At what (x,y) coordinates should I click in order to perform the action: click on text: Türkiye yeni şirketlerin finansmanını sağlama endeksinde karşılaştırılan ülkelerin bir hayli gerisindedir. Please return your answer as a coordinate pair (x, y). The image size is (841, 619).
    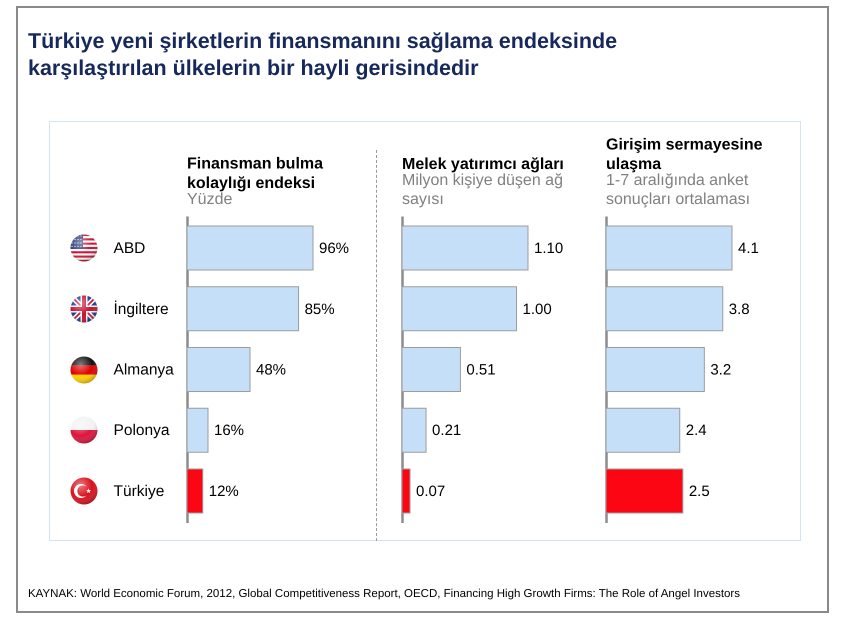
    Looking at the image, I should click on (323, 55).